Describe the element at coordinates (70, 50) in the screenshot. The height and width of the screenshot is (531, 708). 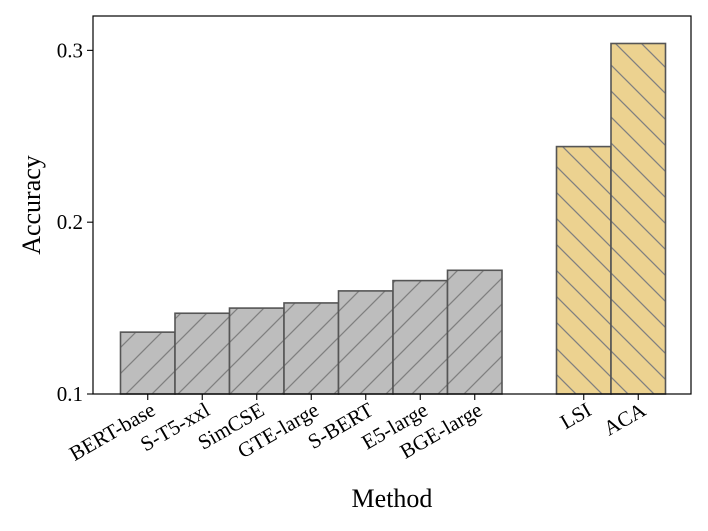
I see `y-tick-label: 0.3` at that location.